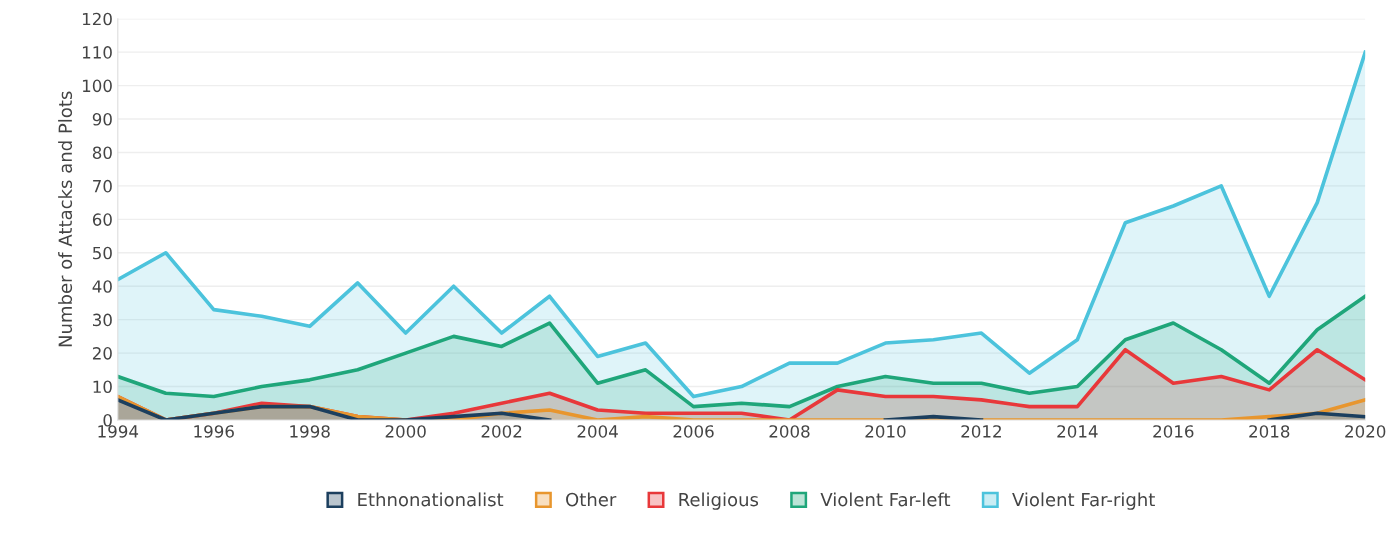  Describe the element at coordinates (107, 420) in the screenshot. I see `y-tick-label: 0` at that location.